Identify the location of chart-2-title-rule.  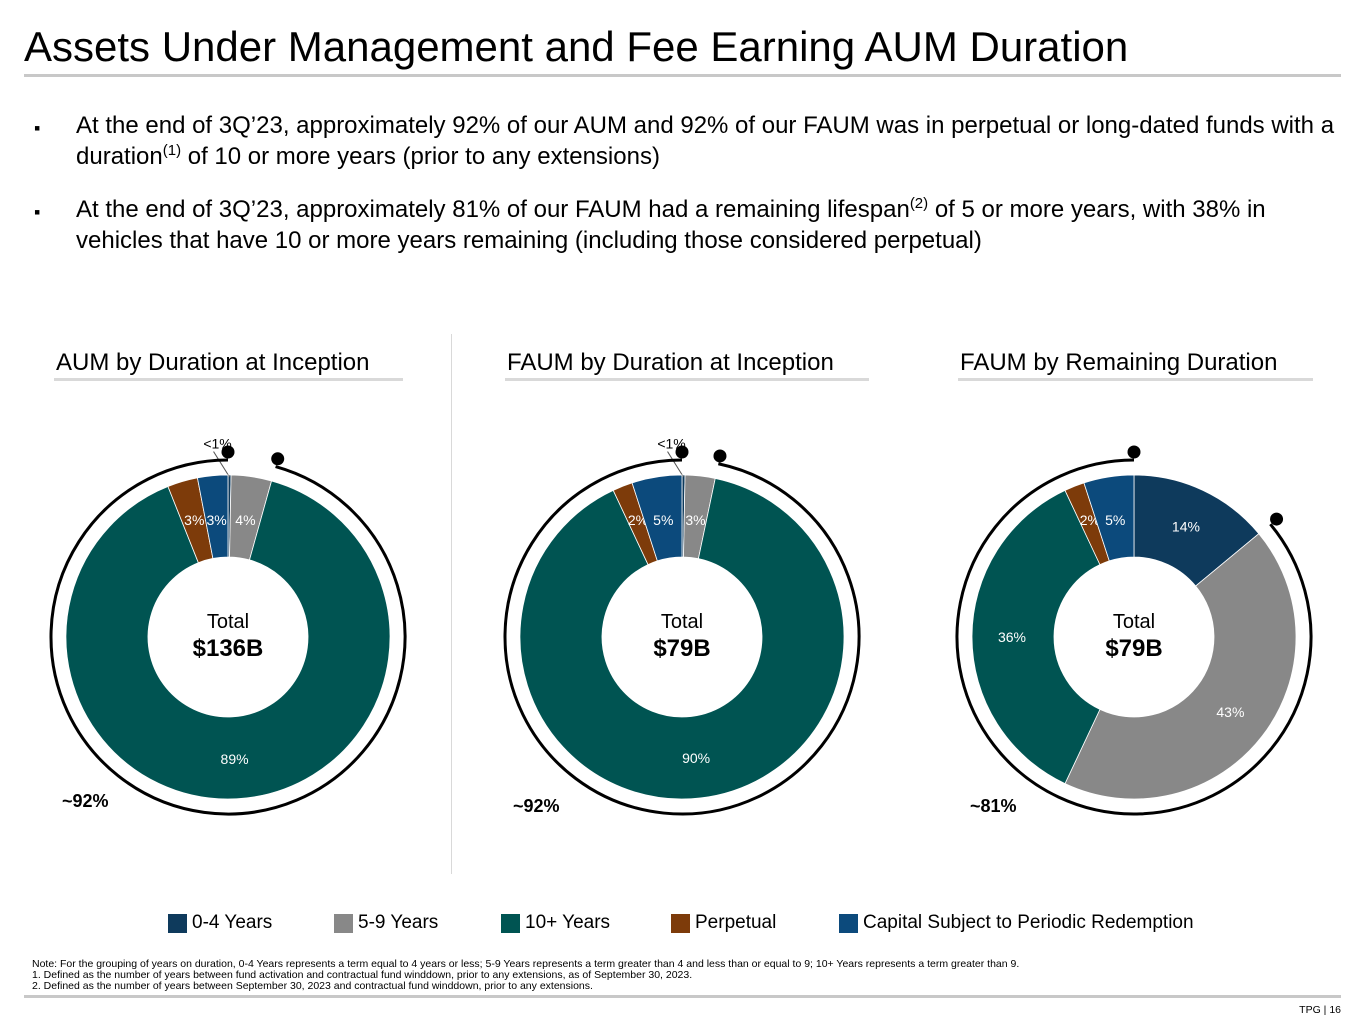
(687, 379).